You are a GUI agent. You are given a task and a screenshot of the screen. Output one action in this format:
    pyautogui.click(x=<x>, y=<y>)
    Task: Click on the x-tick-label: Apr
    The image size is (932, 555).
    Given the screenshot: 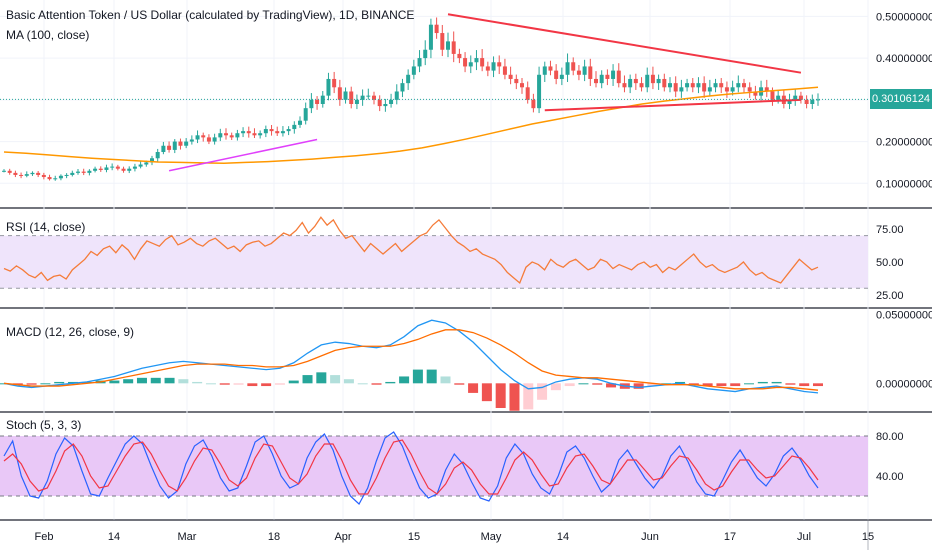 What is the action you would take?
    pyautogui.click(x=342, y=537)
    